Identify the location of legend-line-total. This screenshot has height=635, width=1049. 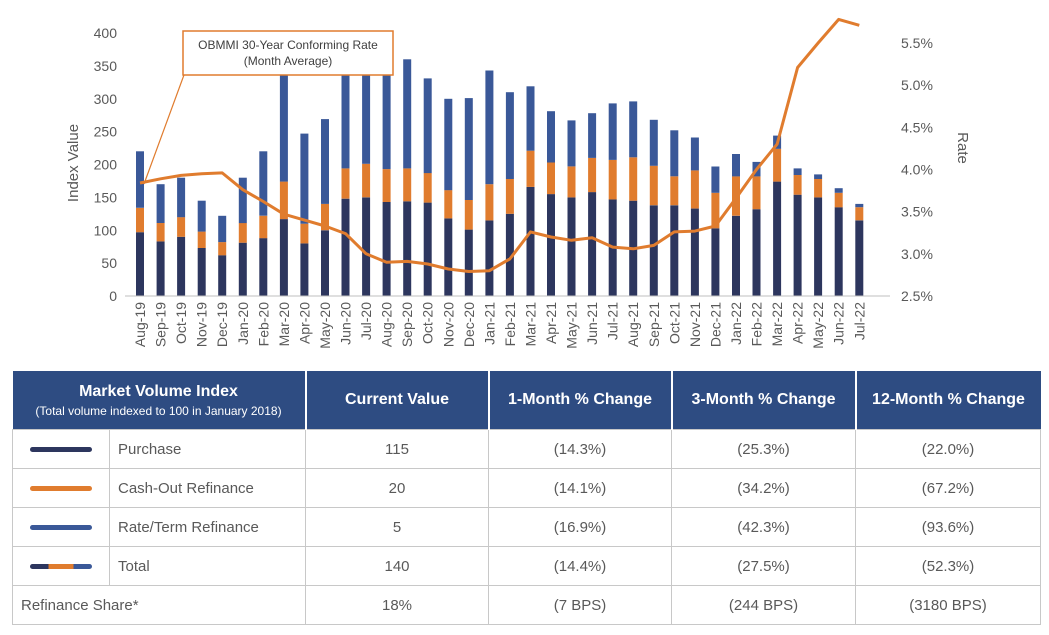
(61, 567).